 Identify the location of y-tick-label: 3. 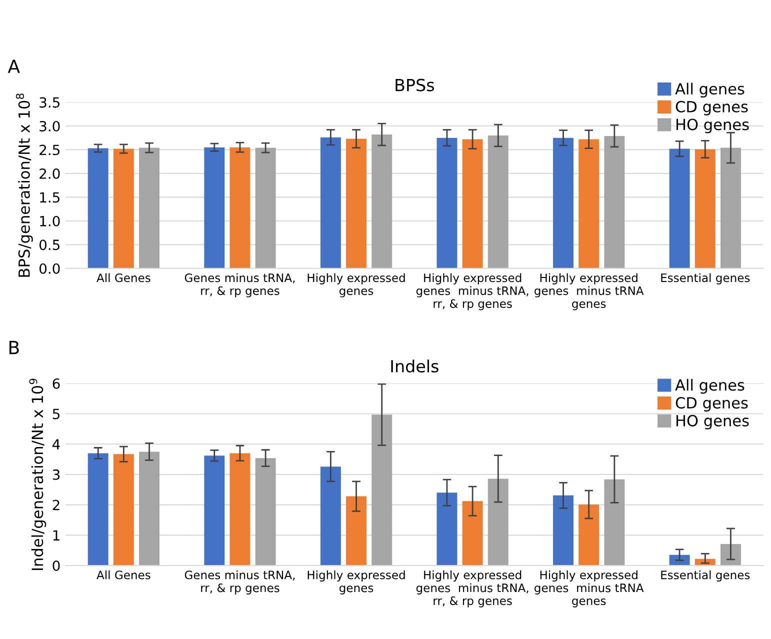
(56, 474).